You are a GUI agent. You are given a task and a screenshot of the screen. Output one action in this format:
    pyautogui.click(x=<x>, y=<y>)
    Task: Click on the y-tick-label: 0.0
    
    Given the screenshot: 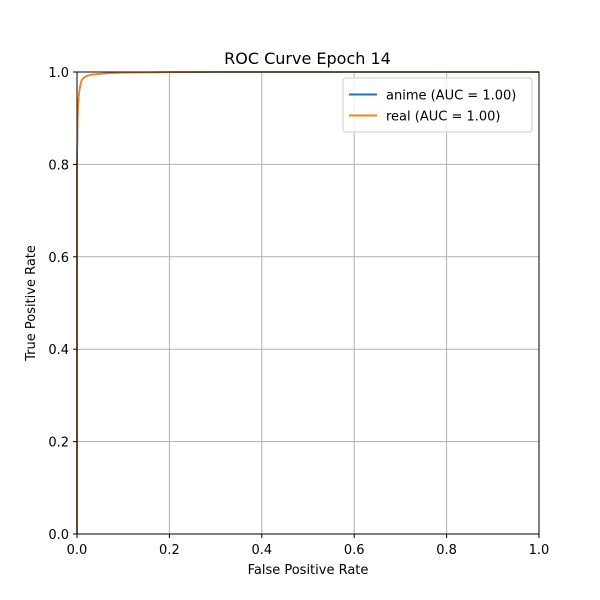 What is the action you would take?
    pyautogui.click(x=58, y=535)
    